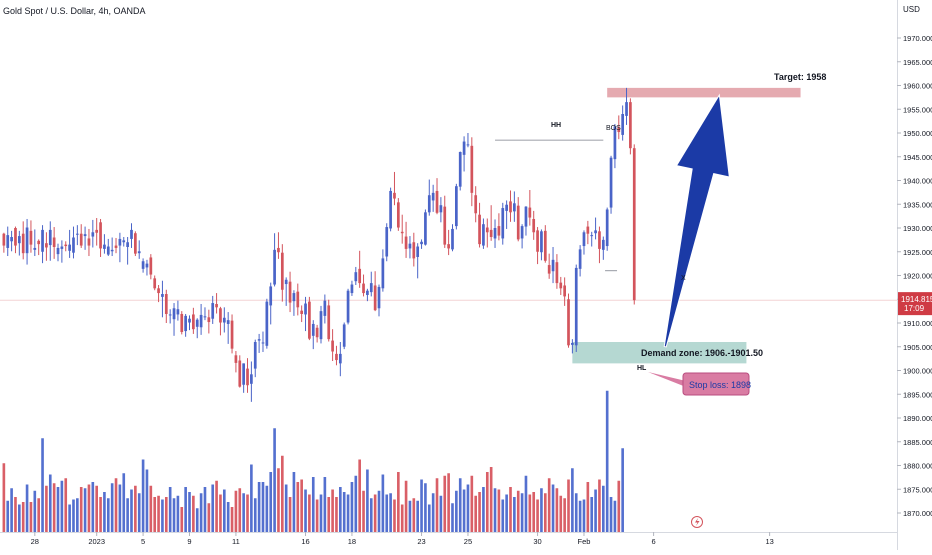 The width and height of the screenshot is (932, 555). What do you see at coordinates (917, 181) in the screenshot?
I see `price-tick-label: 1940.000` at bounding box center [917, 181].